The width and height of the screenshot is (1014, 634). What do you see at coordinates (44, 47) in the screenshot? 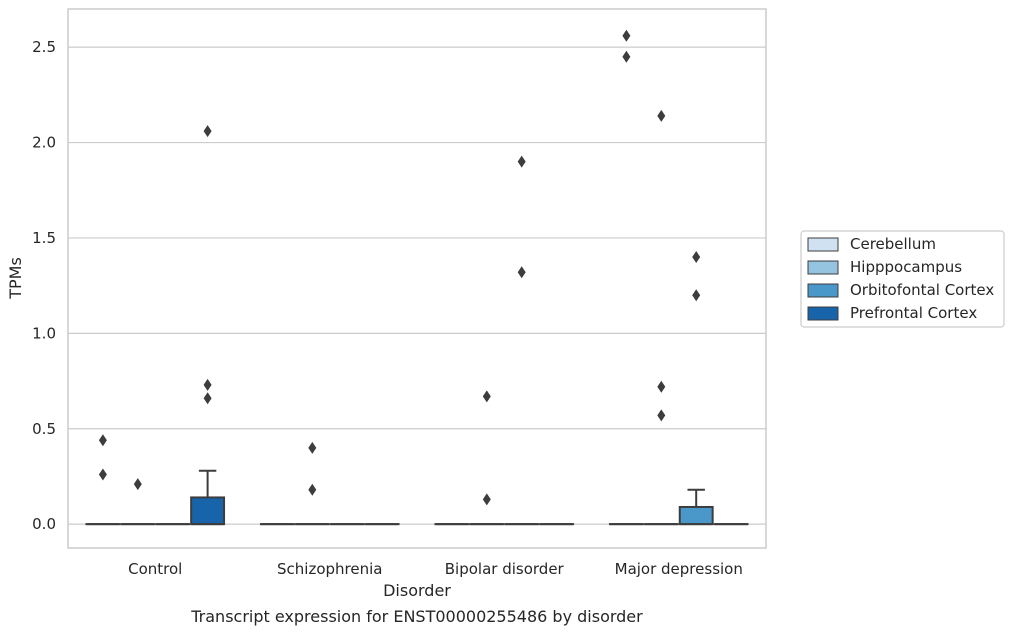
I see `y-tick-label: 2.5` at bounding box center [44, 47].